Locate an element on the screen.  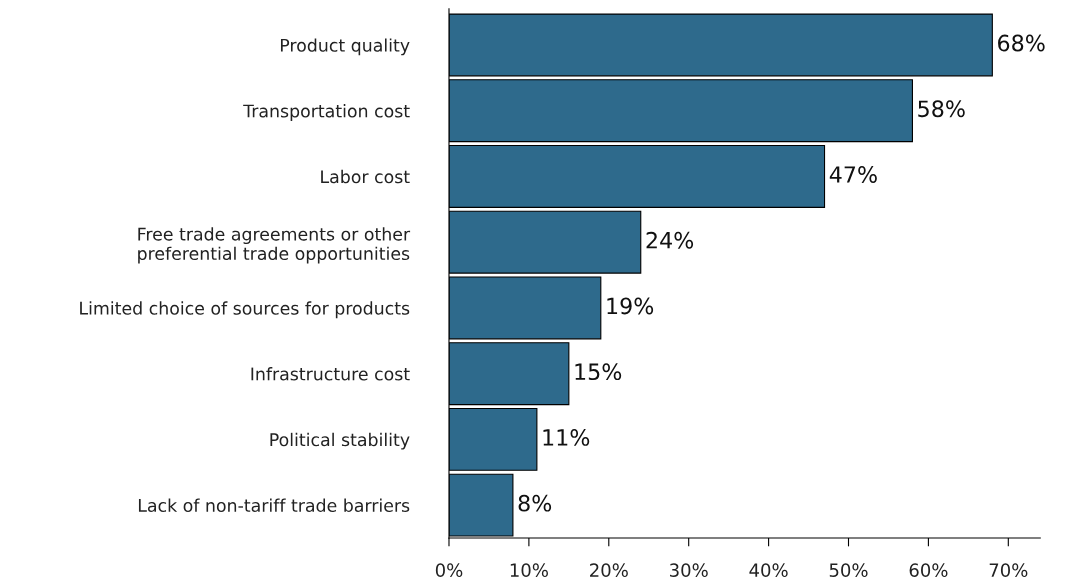
data-label: 15% is located at coordinates (598, 372).